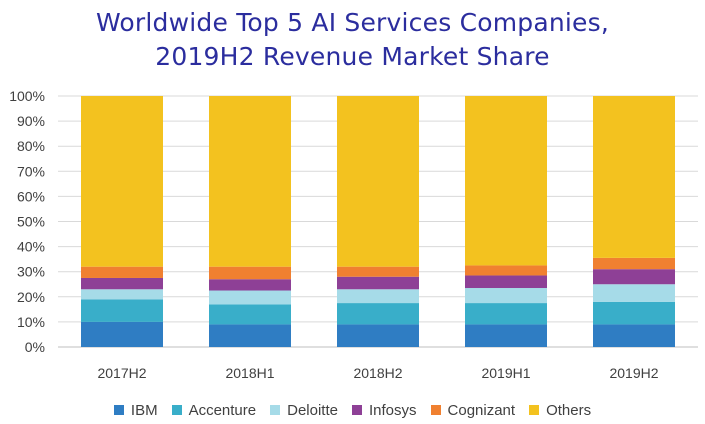 The width and height of the screenshot is (705, 424). Describe the element at coordinates (505, 373) in the screenshot. I see `x-tick-label: 2019H1` at that location.